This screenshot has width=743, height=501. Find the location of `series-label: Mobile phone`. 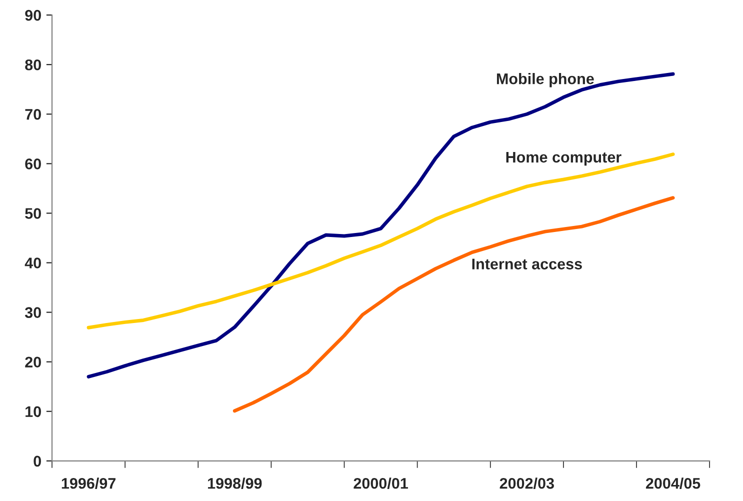

series-label: Mobile phone is located at coordinates (545, 80).